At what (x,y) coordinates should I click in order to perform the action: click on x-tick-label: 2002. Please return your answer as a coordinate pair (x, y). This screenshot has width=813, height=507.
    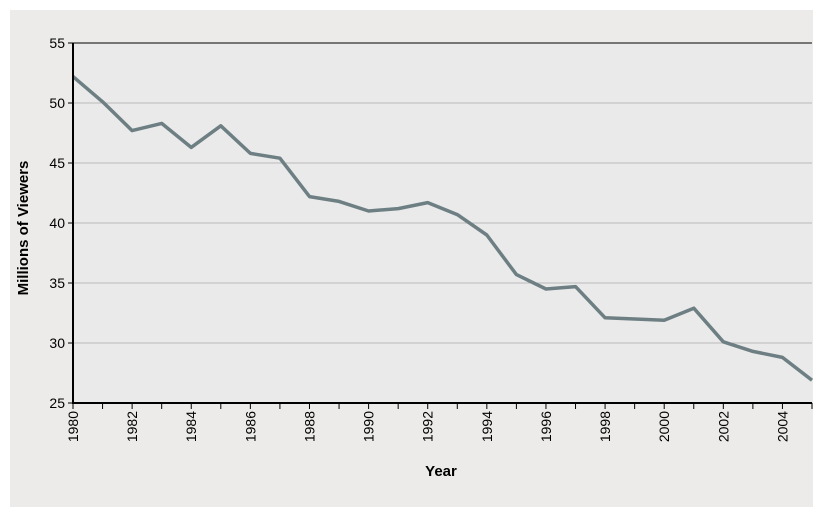
    Looking at the image, I should click on (723, 426).